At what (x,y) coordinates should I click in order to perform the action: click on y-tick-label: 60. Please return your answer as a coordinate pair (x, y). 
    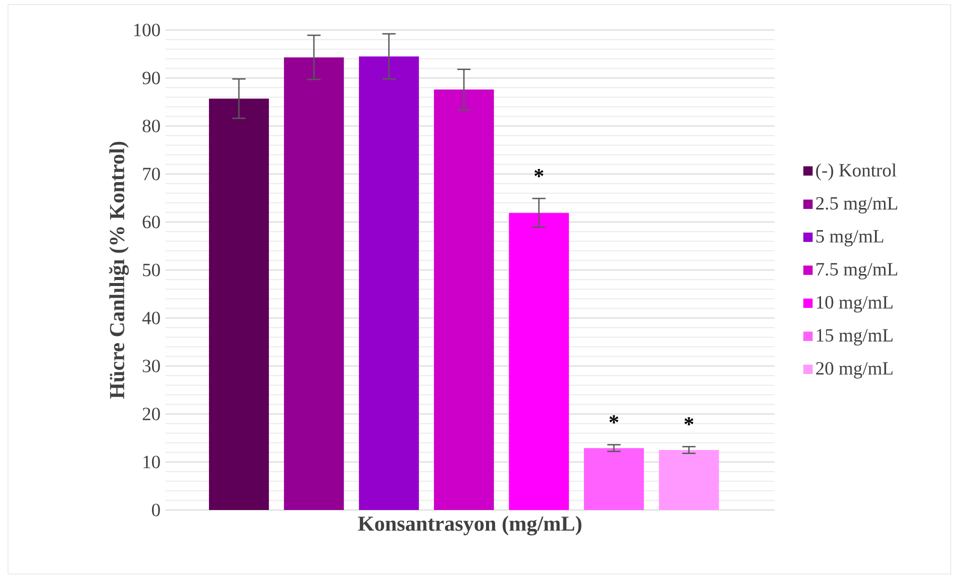
    Looking at the image, I should click on (151, 222).